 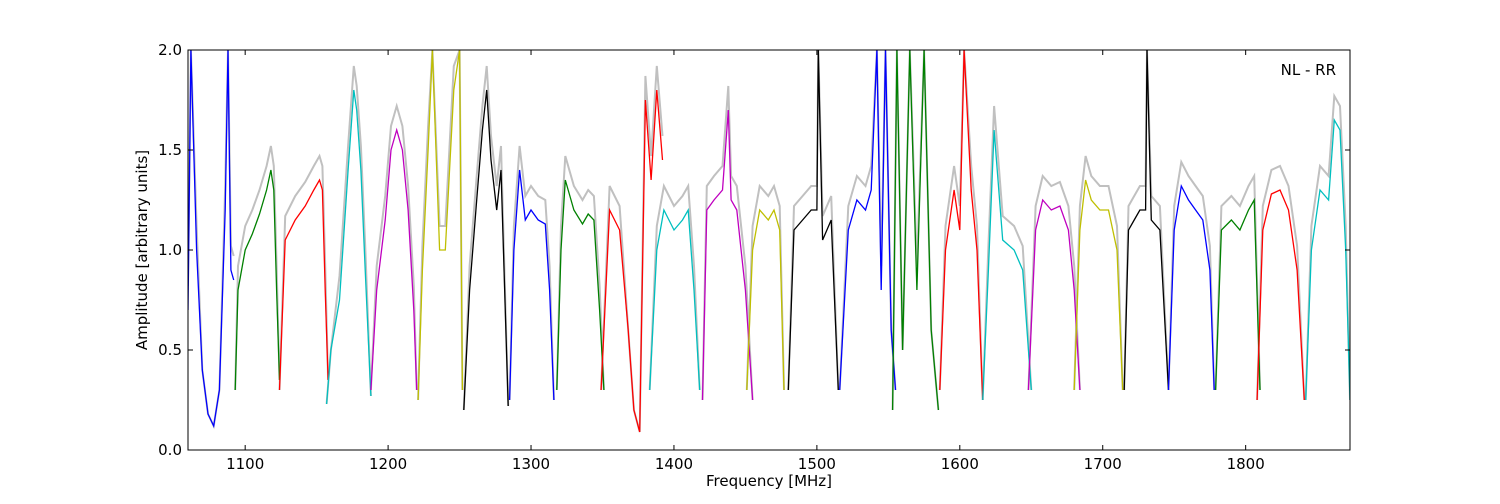 What do you see at coordinates (1308, 70) in the screenshot?
I see `chart-annotation: NL - RR` at bounding box center [1308, 70].